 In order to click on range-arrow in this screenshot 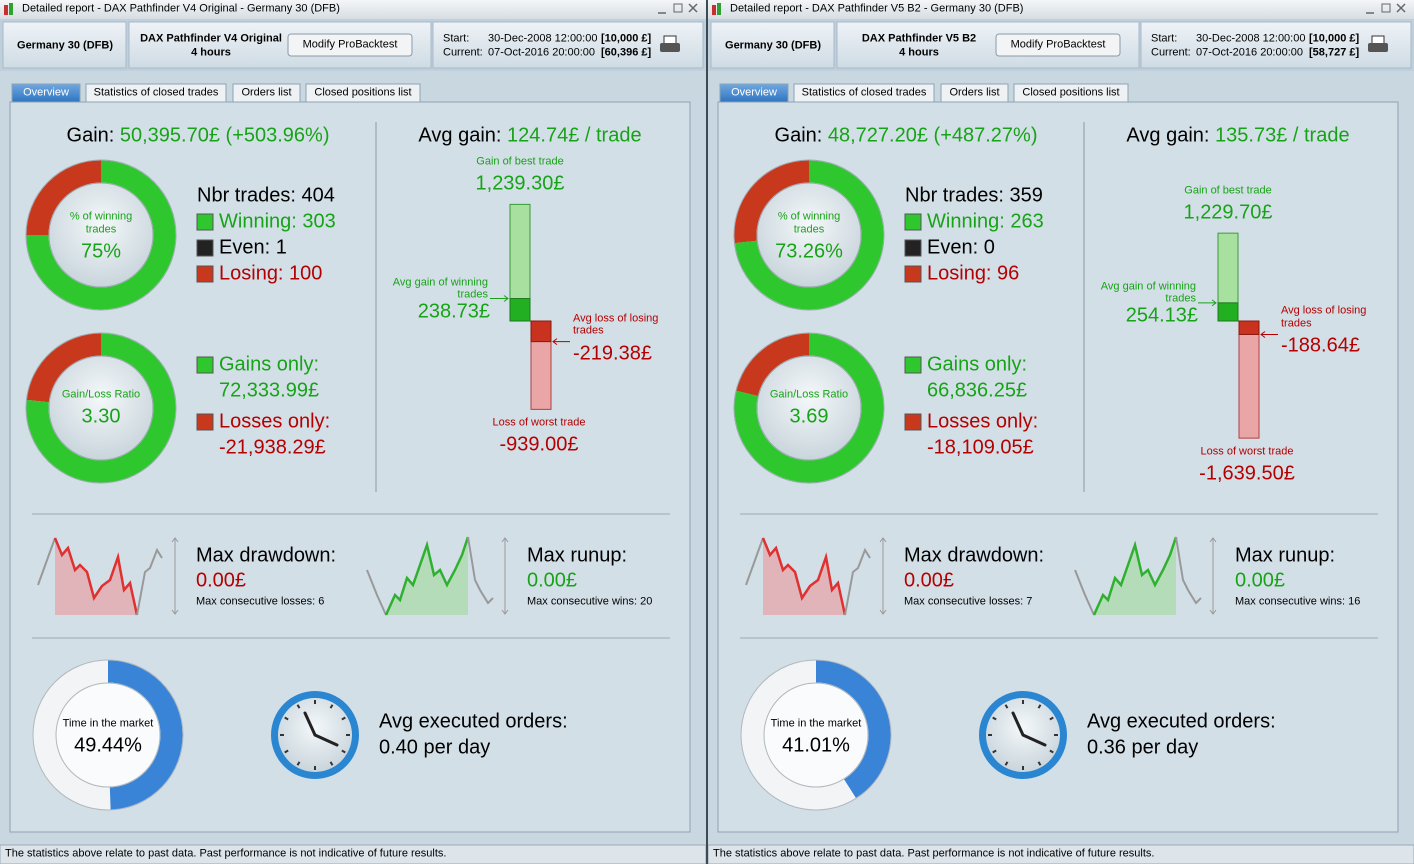, I will do `click(175, 576)`.